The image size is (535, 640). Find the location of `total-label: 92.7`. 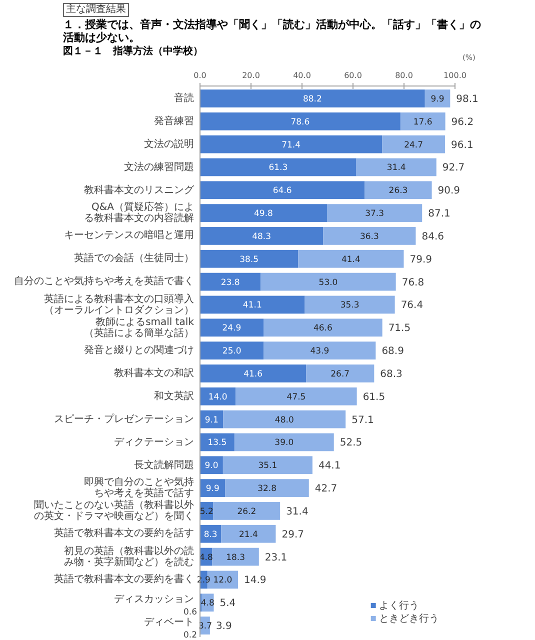

total-label: 92.7 is located at coordinates (453, 168).